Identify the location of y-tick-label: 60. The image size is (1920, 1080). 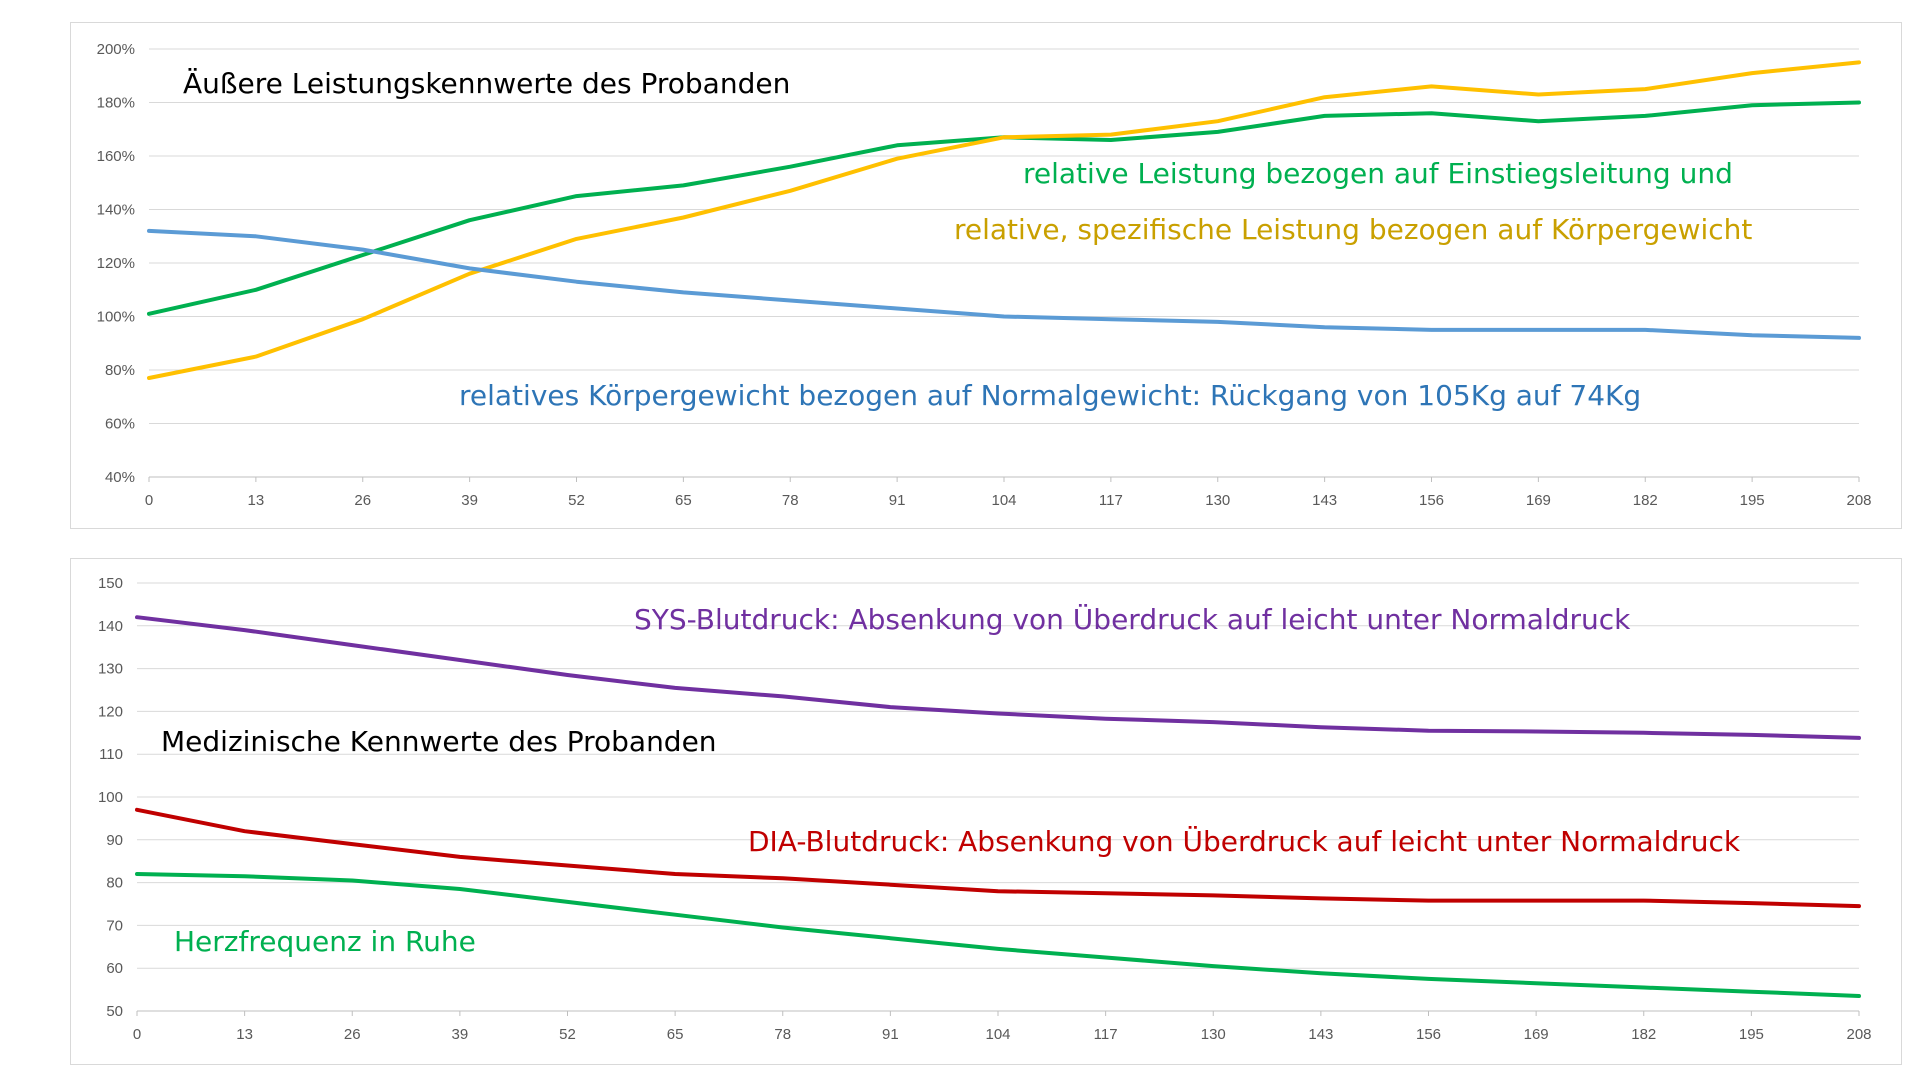
(114, 968).